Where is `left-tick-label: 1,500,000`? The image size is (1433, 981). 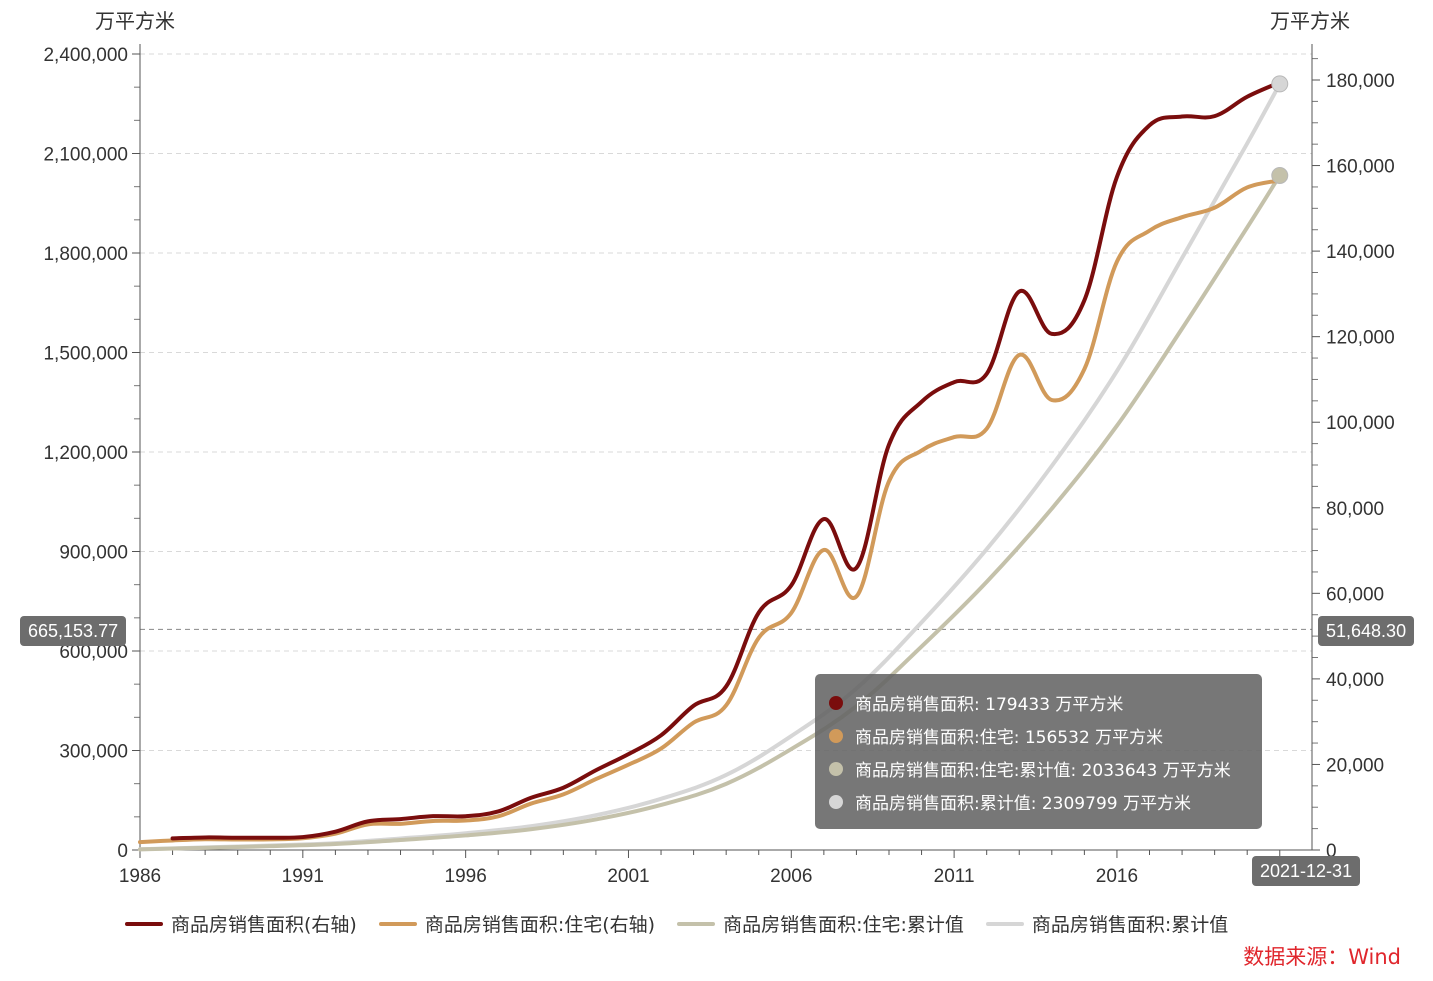
left-tick-label: 1,500,000 is located at coordinates (85, 354).